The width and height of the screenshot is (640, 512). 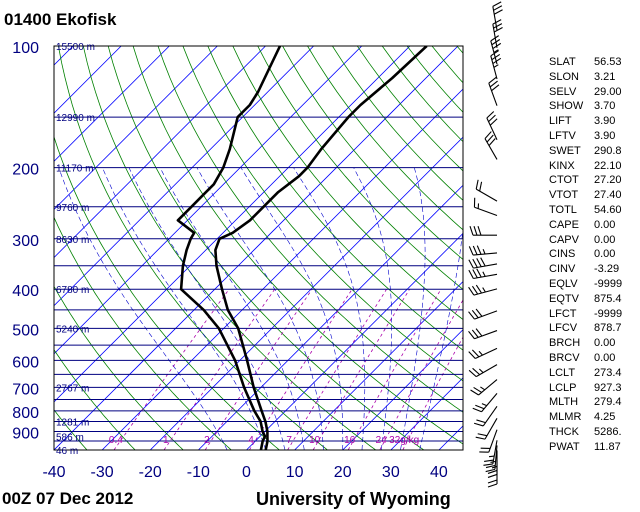 I want to click on stat-key: BRCH, so click(x=565, y=343).